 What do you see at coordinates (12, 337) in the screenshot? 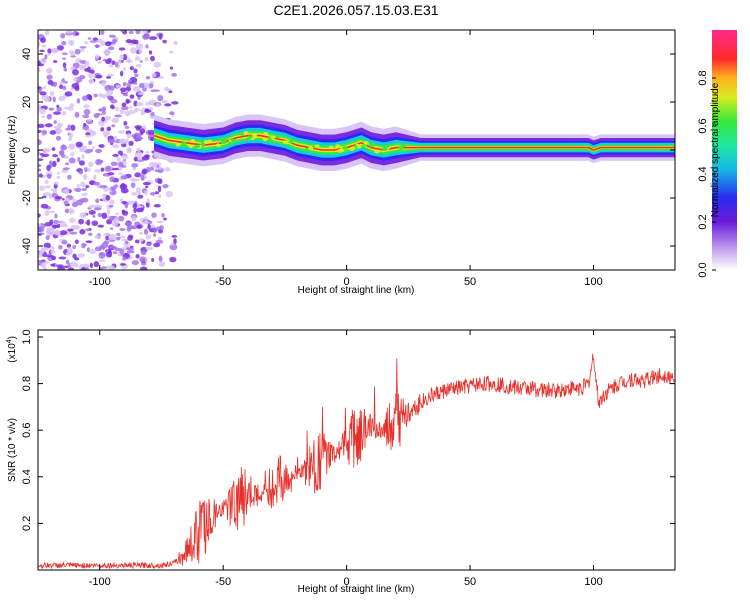
I see `snr-multiplier-close: )` at bounding box center [12, 337].